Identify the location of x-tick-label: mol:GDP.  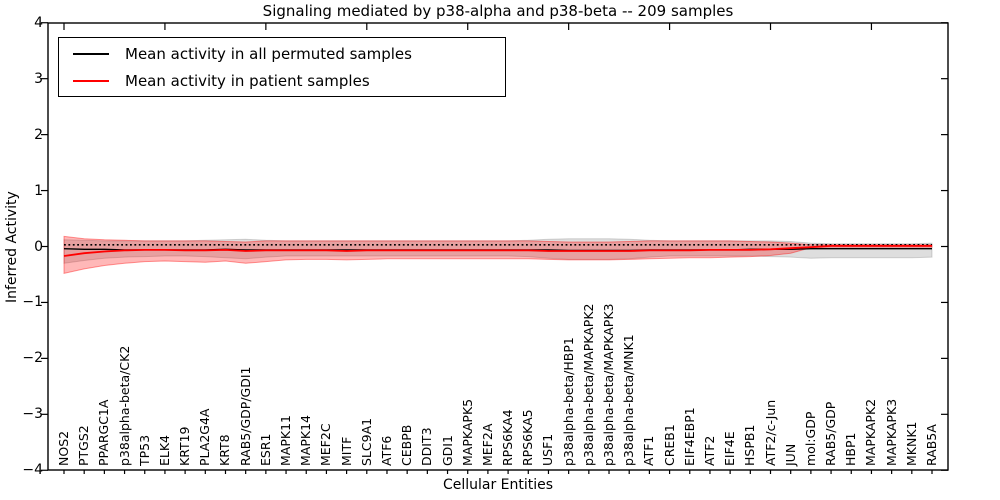
(810, 438).